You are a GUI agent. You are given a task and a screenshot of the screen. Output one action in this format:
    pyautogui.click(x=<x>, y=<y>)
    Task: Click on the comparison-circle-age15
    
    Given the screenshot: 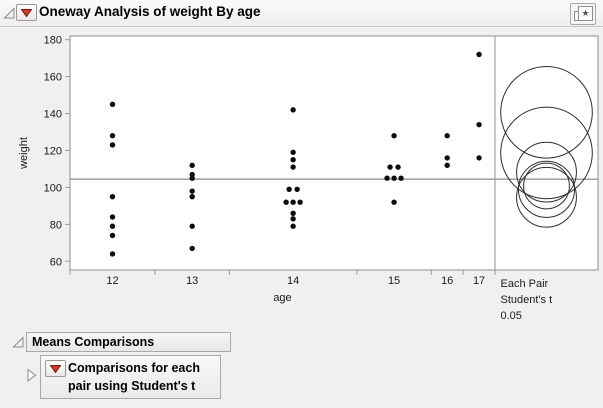 What is the action you would take?
    pyautogui.click(x=546, y=172)
    